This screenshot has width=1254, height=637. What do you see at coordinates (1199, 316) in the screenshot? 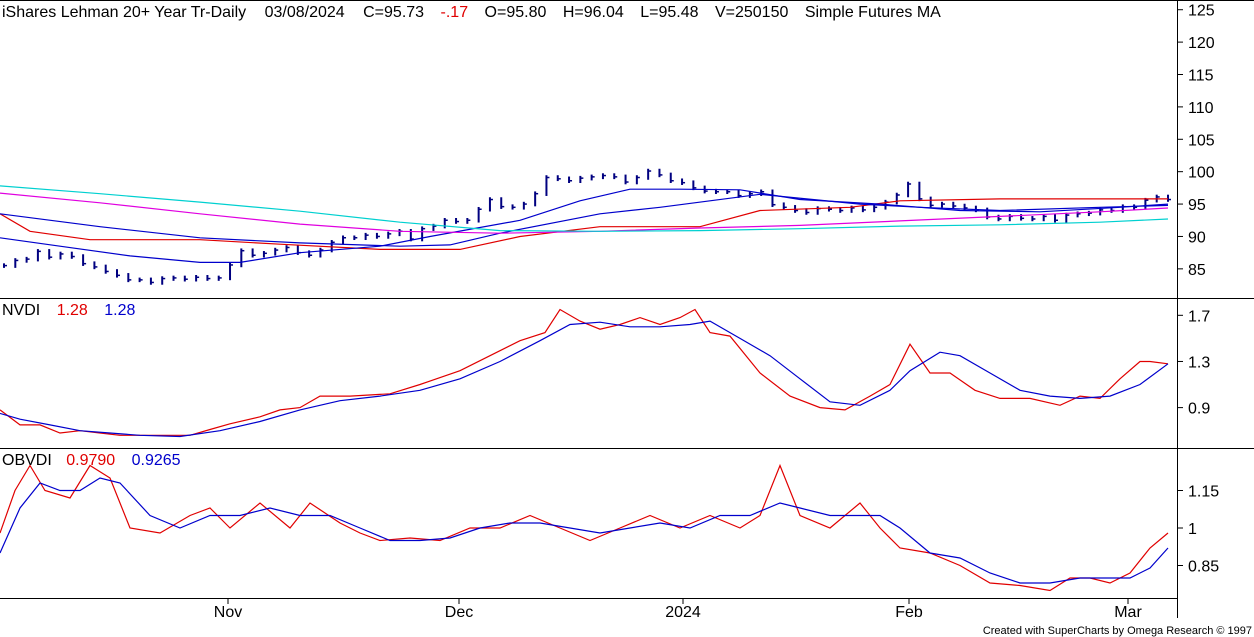
I see `nvdi-y-tick-label: 1.7` at bounding box center [1199, 316].